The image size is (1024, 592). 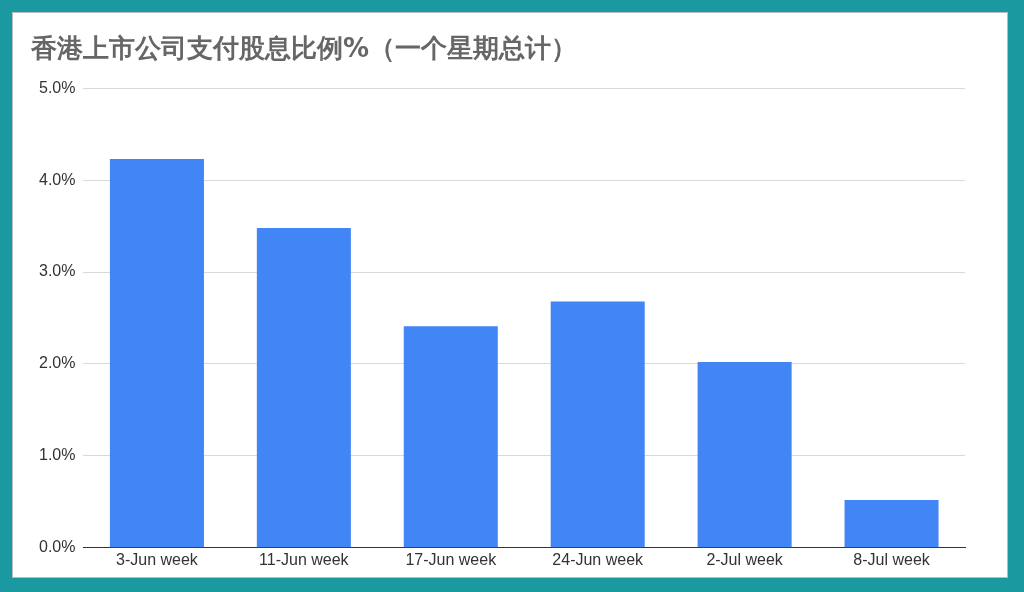 What do you see at coordinates (598, 559) in the screenshot?
I see `x-tick-label: 24-Jun week` at bounding box center [598, 559].